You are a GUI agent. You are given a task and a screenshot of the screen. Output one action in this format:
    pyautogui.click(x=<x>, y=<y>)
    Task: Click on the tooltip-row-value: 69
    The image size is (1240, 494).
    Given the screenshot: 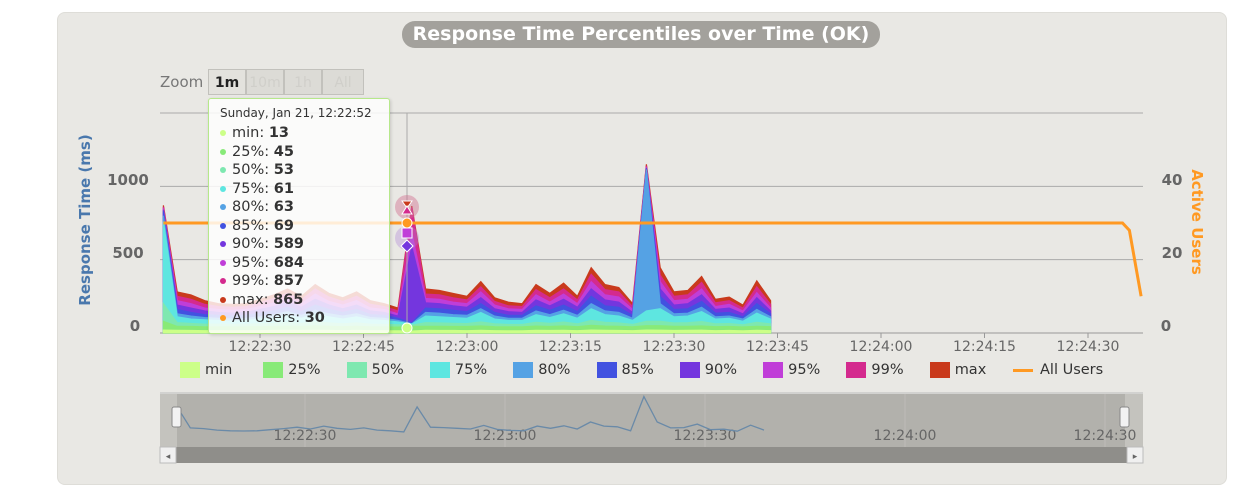 What is the action you would take?
    pyautogui.click(x=283, y=225)
    